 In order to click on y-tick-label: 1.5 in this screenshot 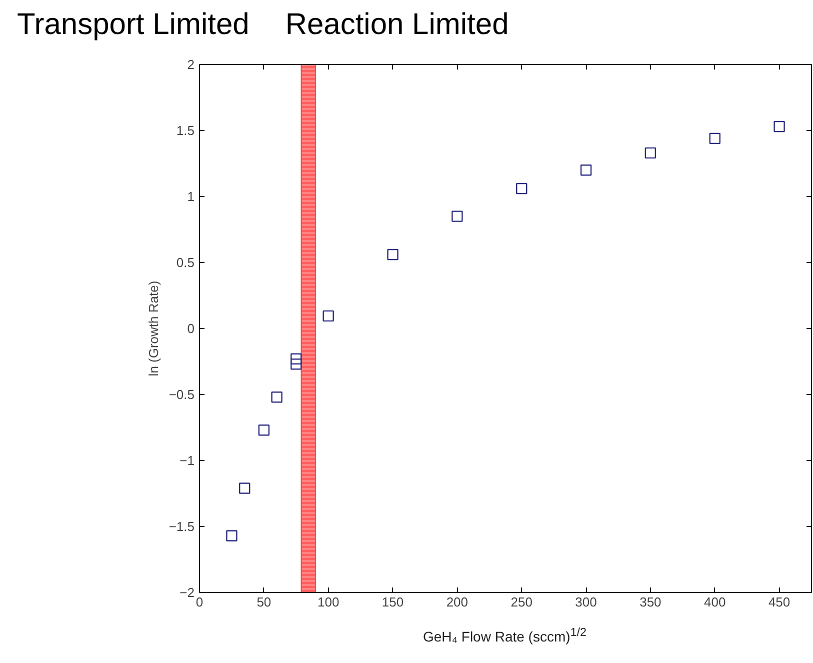, I will do `click(185, 130)`.